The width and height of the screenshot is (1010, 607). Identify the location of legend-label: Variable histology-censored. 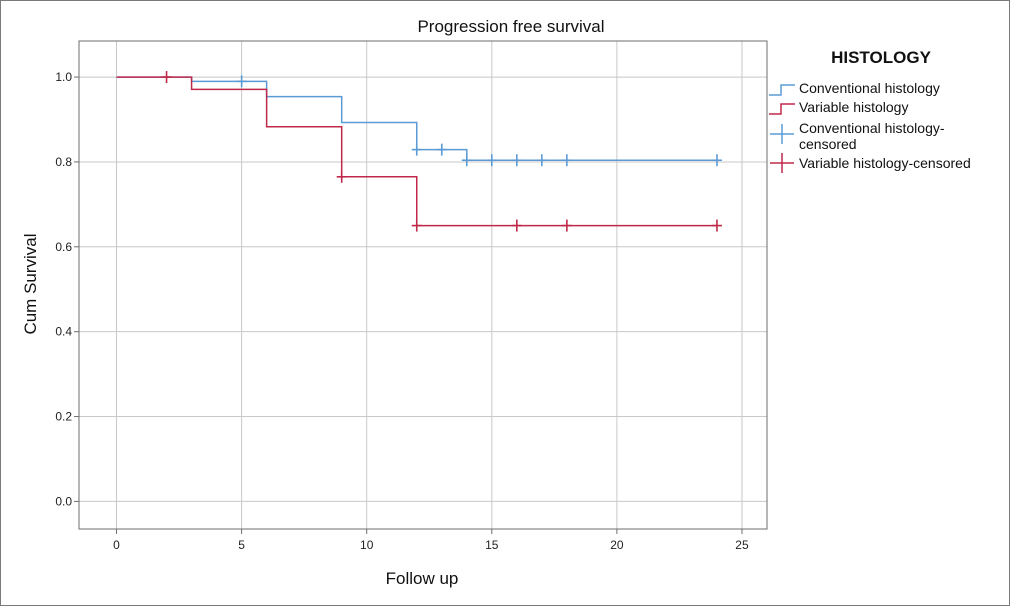
(885, 163).